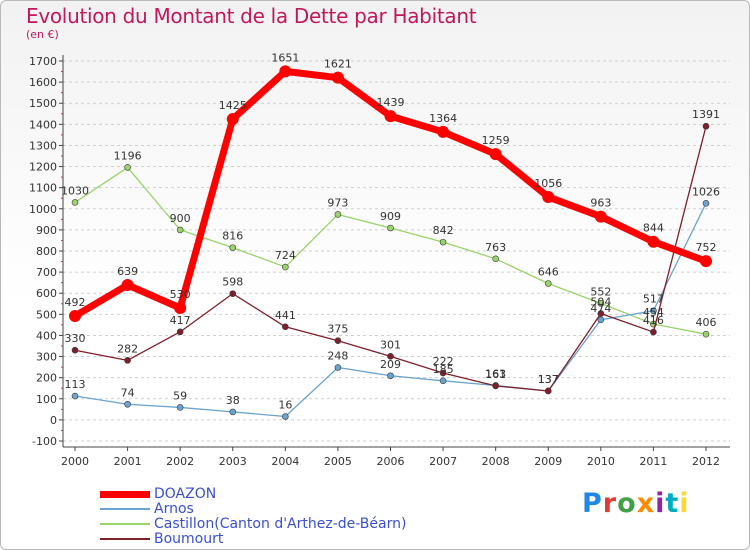 This screenshot has width=750, height=550. I want to click on data-label: 504, so click(600, 301).